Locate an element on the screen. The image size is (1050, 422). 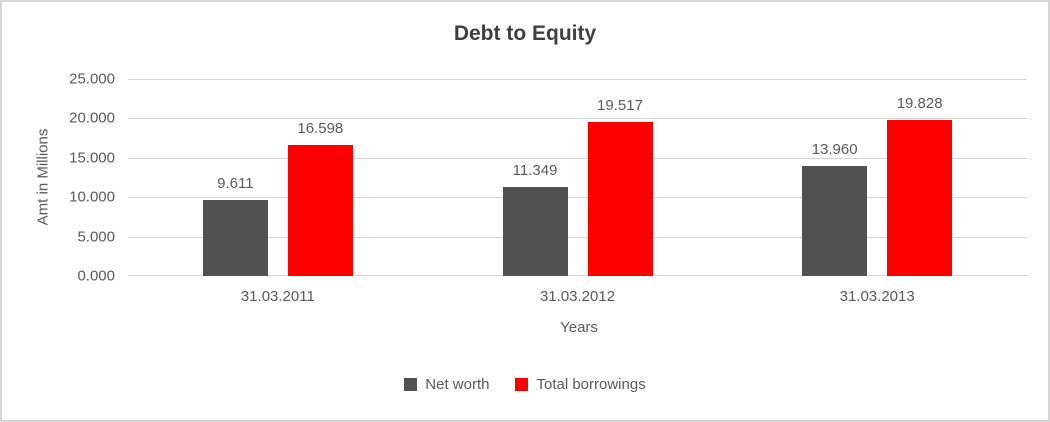
y-tick-label: 0.000 is located at coordinates (96, 276).